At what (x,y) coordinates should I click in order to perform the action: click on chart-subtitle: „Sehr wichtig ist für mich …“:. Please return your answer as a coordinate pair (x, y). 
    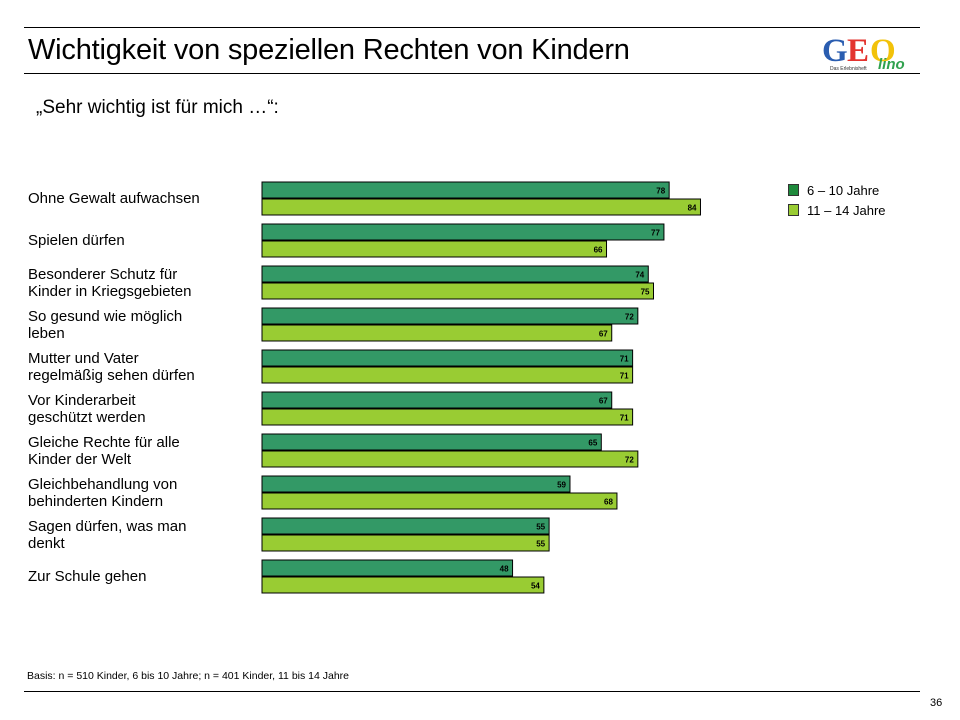
    Looking at the image, I should click on (157, 107).